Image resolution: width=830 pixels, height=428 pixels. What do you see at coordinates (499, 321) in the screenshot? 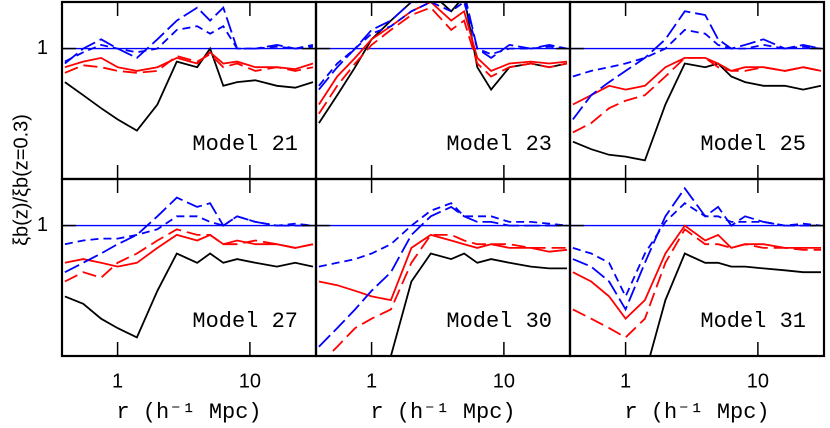
I see `model-label: Model 30` at bounding box center [499, 321].